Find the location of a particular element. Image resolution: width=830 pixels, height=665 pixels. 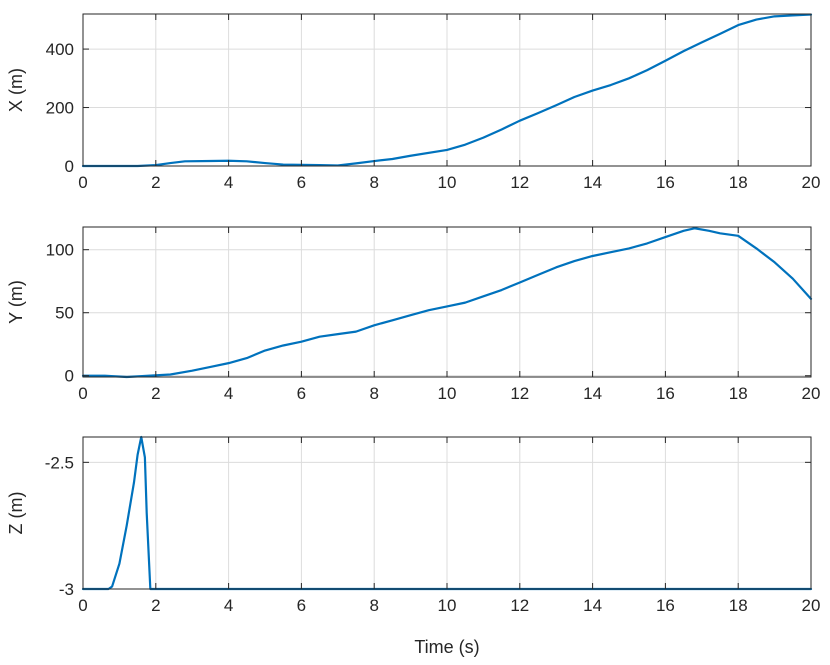

xlabel-time: Time (s) is located at coordinates (446, 647).